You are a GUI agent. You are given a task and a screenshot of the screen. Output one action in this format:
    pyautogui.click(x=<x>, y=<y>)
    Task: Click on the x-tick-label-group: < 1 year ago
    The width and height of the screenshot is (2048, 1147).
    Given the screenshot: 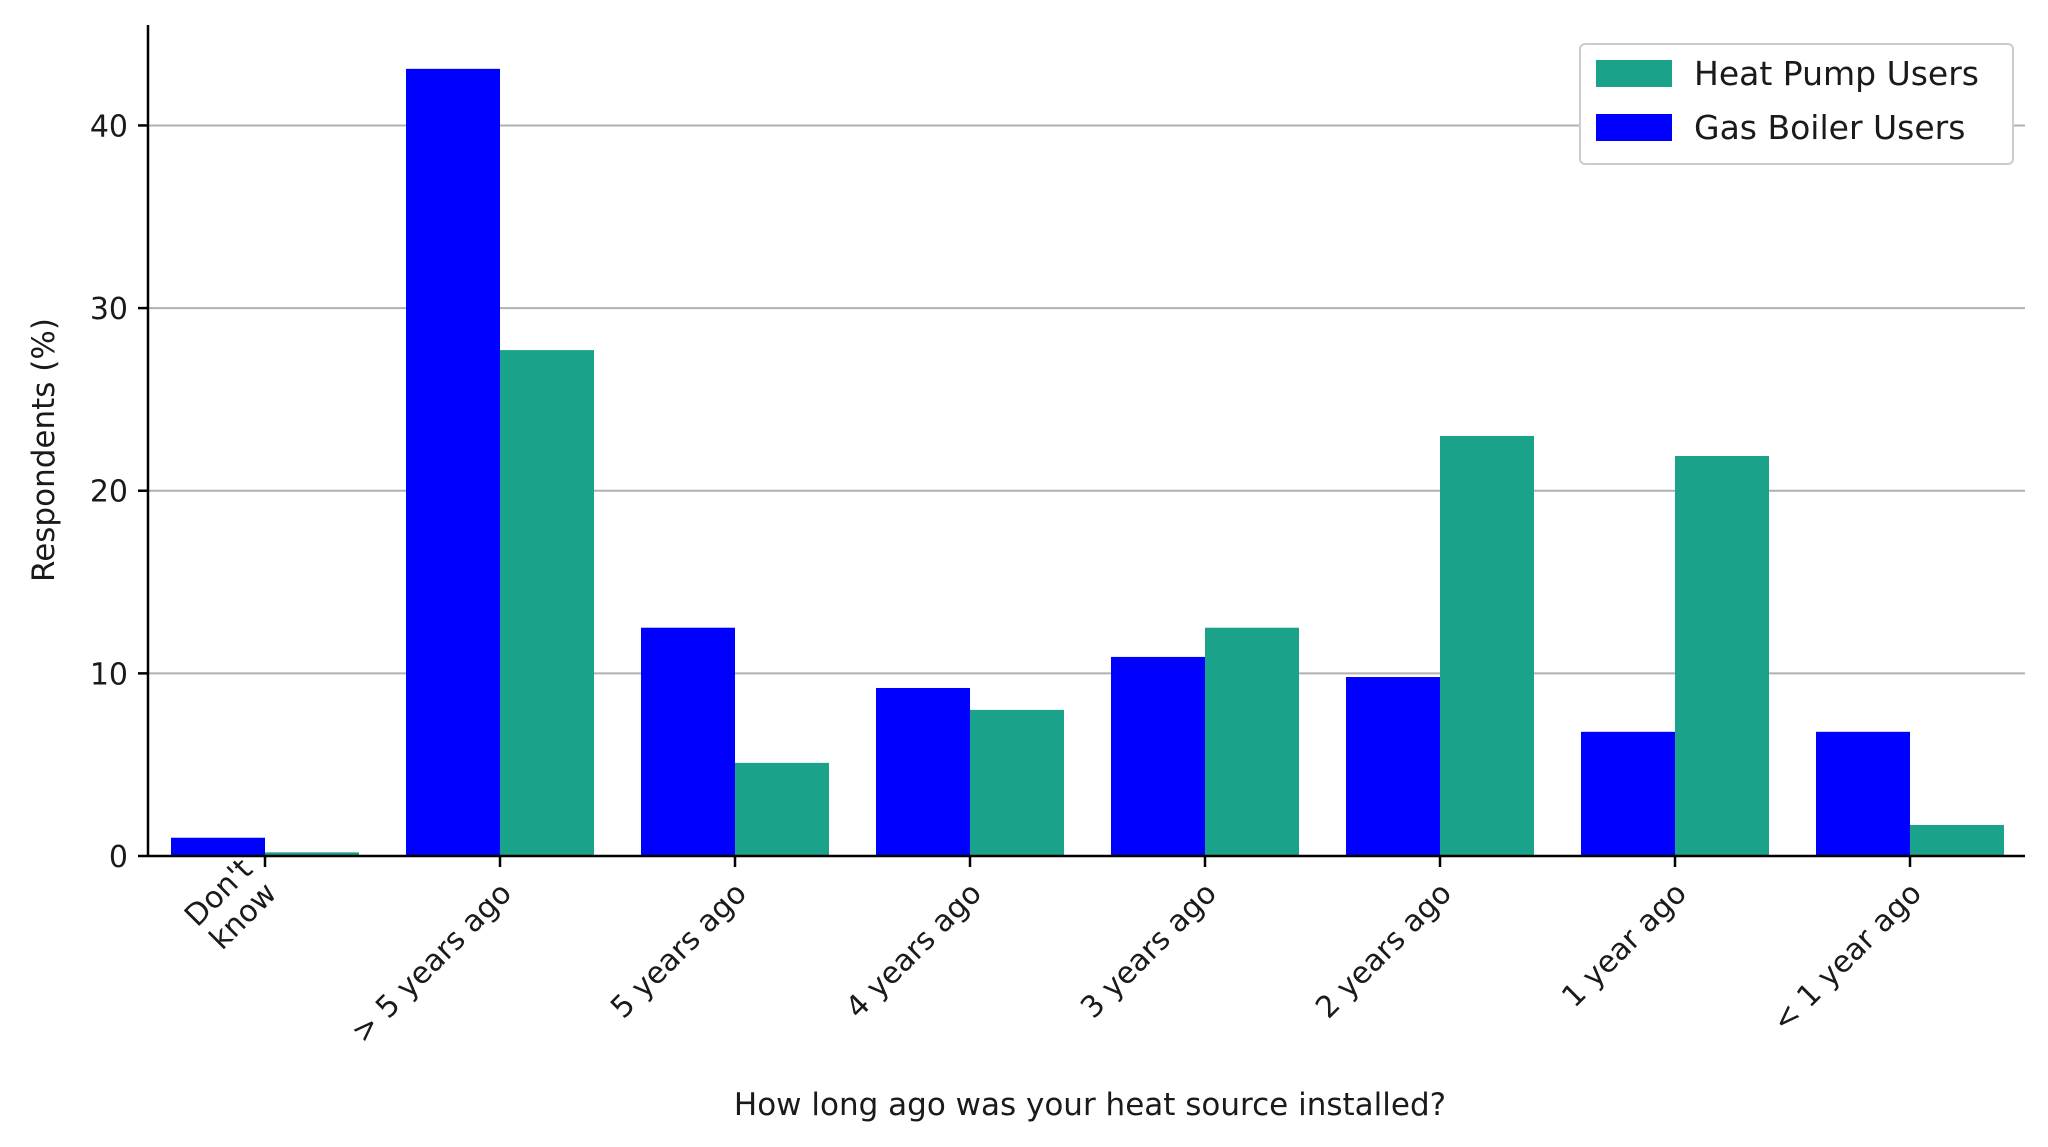 What is the action you would take?
    pyautogui.click(x=1847, y=957)
    